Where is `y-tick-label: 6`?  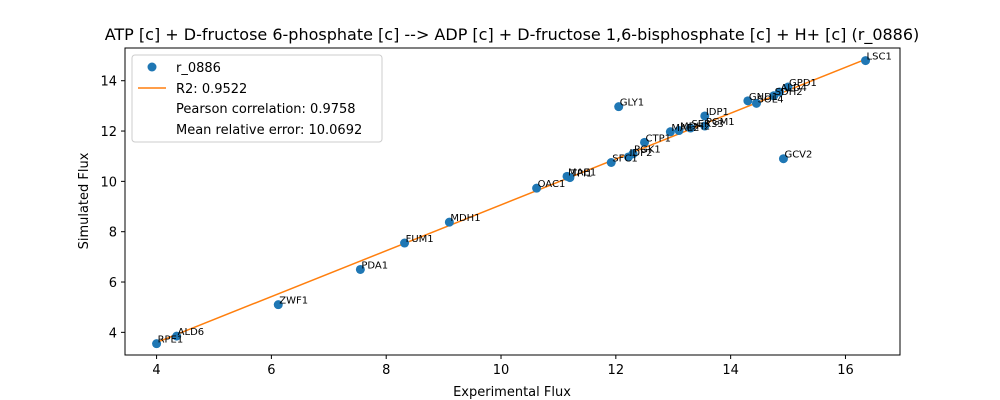 y-tick-label: 6 is located at coordinates (113, 283).